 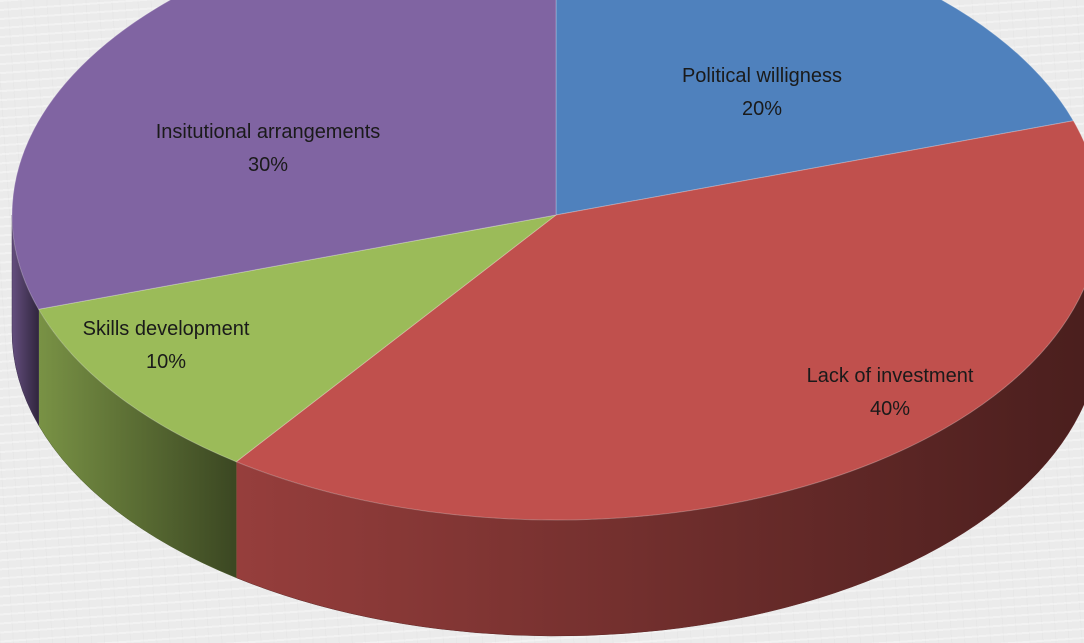 What do you see at coordinates (890, 376) in the screenshot?
I see `slice-label-name-2: Lack of investment` at bounding box center [890, 376].